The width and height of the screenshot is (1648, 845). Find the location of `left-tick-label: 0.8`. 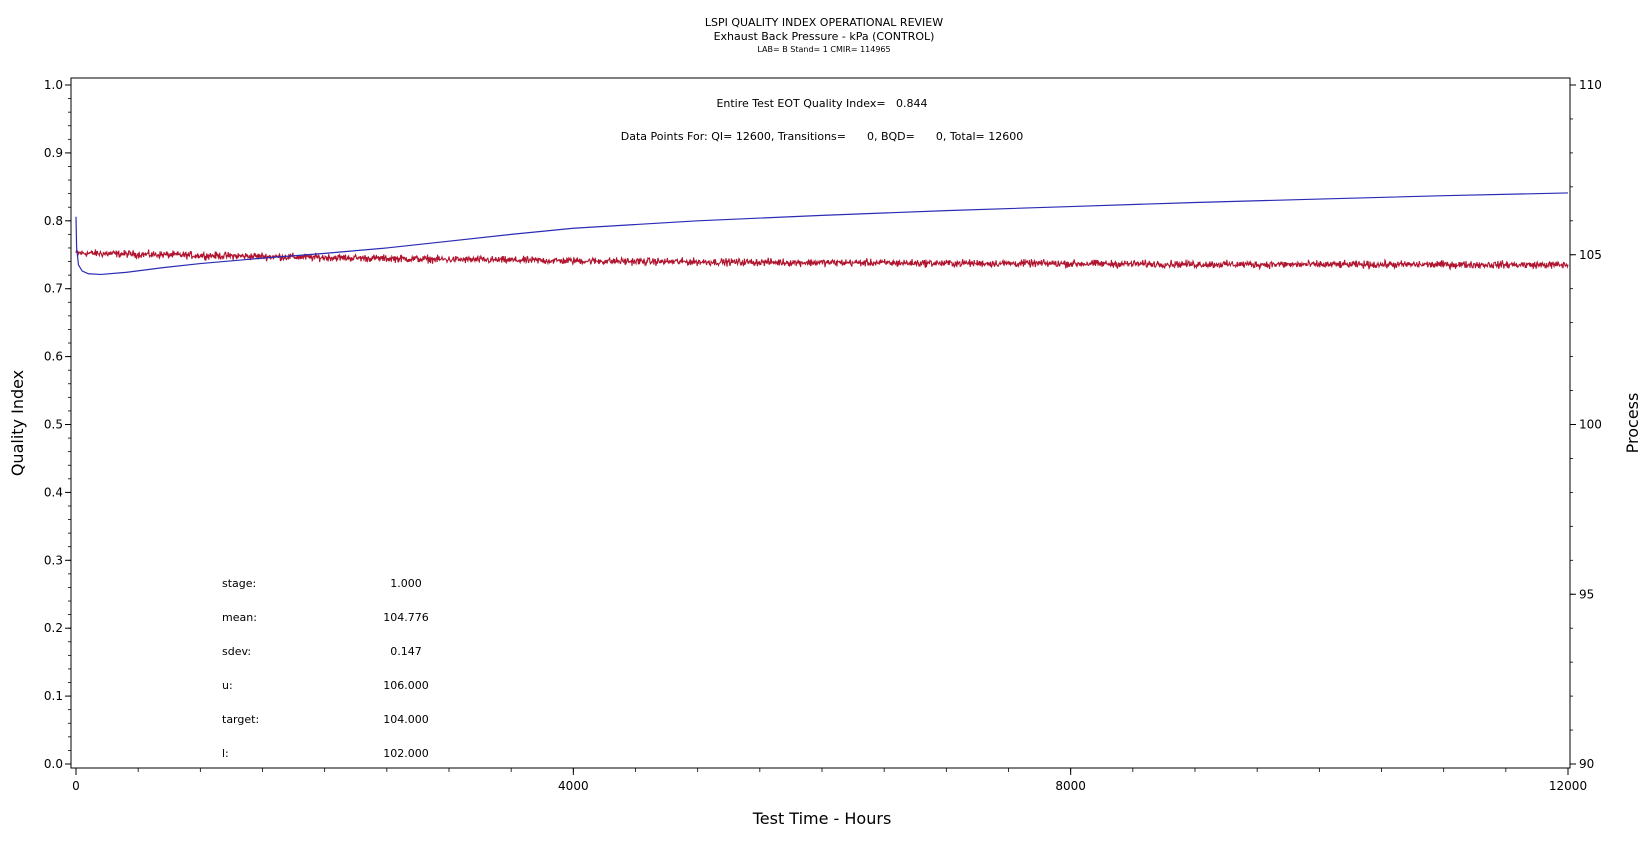

left-tick-label: 0.8 is located at coordinates (53, 221).